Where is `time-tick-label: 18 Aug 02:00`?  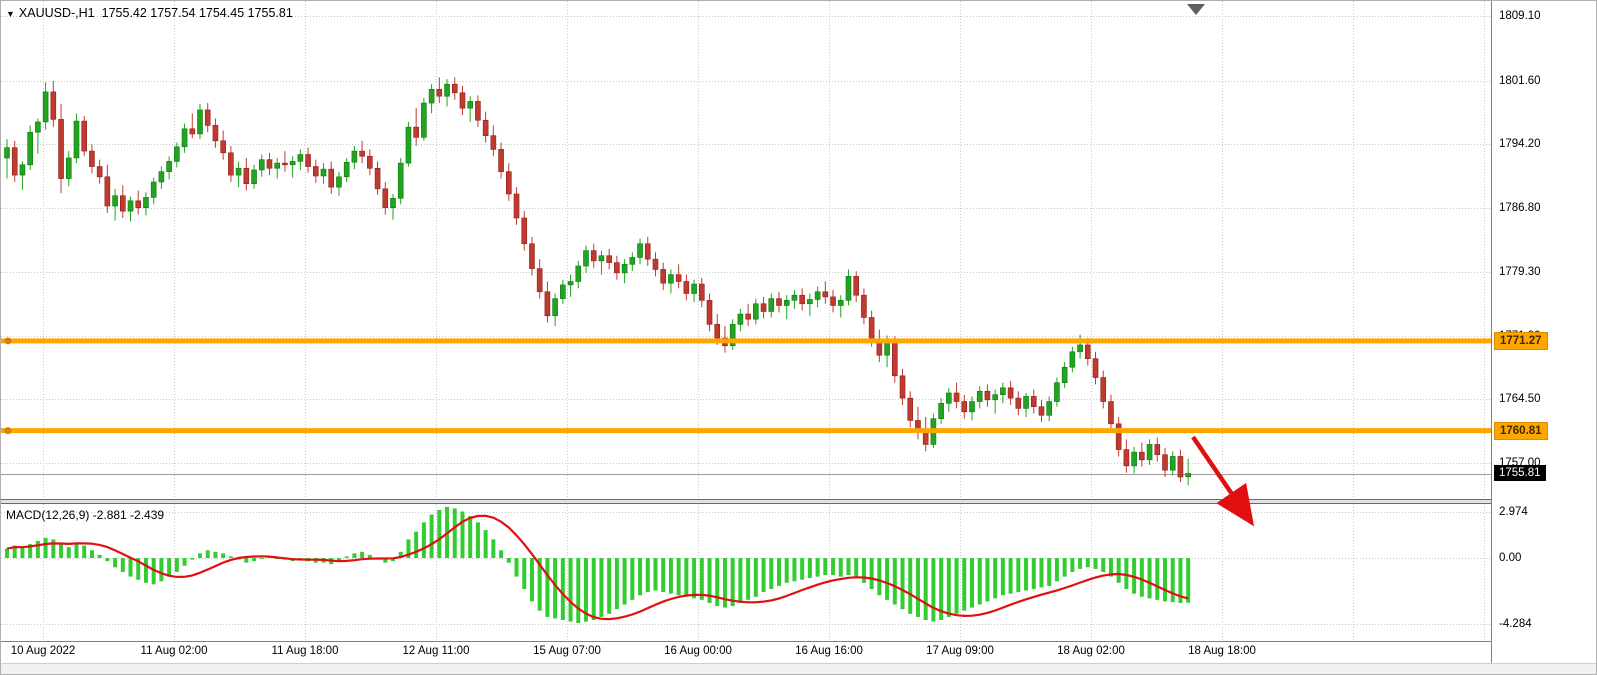
time-tick-label: 18 Aug 02:00 is located at coordinates (1091, 651).